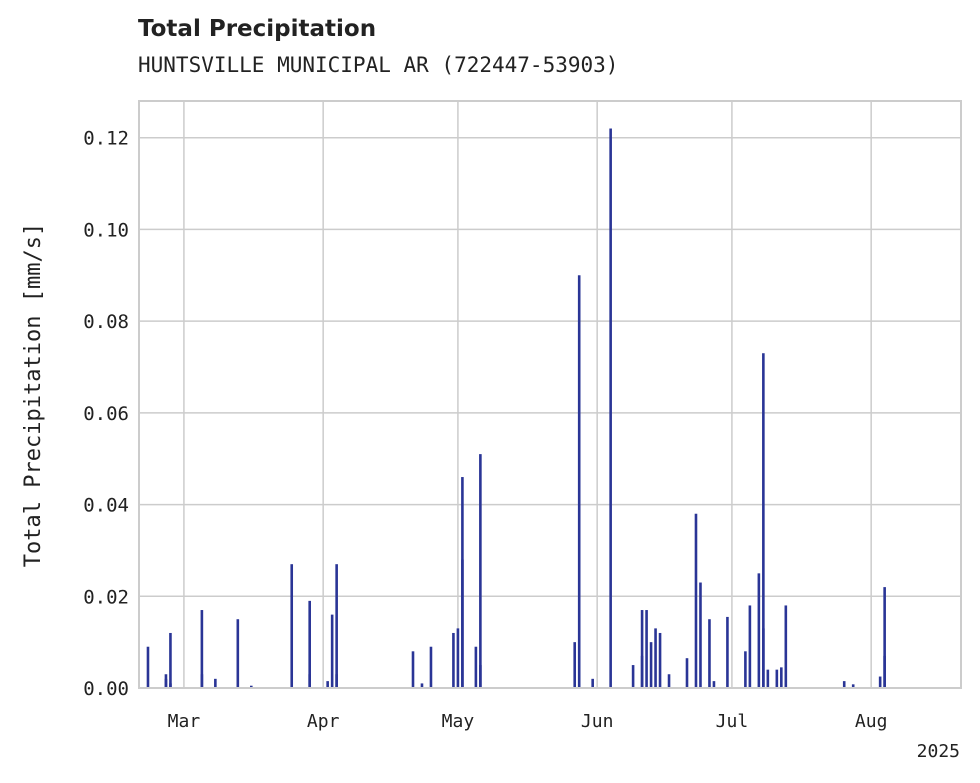 The image size is (980, 783). What do you see at coordinates (106, 597) in the screenshot?
I see `y-tick-label: 0.02` at bounding box center [106, 597].